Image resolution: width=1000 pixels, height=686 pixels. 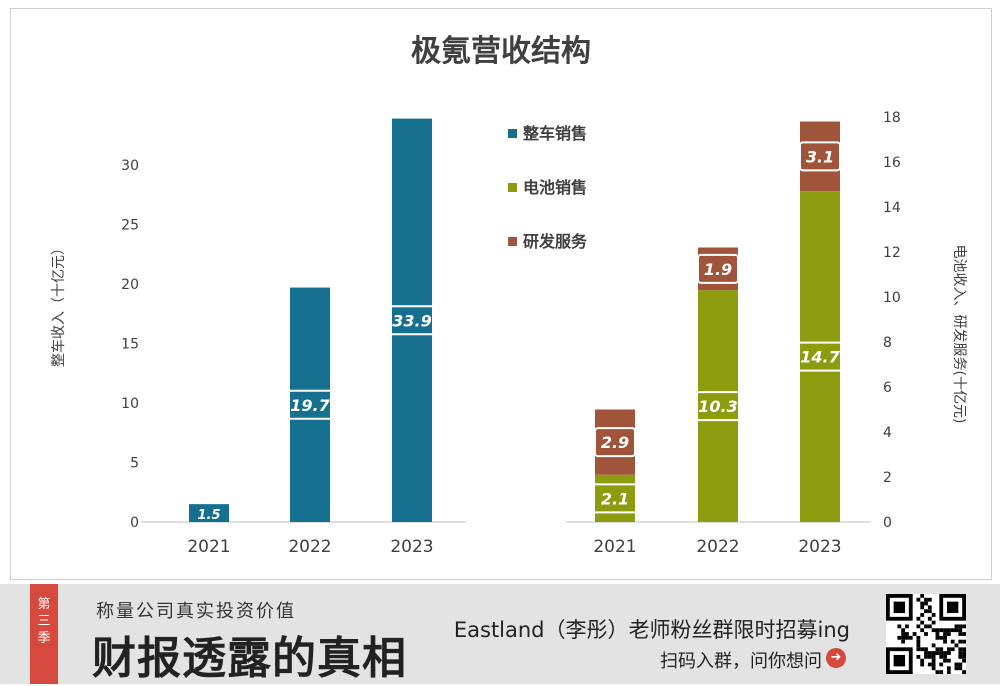 I want to click on legend-label: 整车销售, so click(x=554, y=133).